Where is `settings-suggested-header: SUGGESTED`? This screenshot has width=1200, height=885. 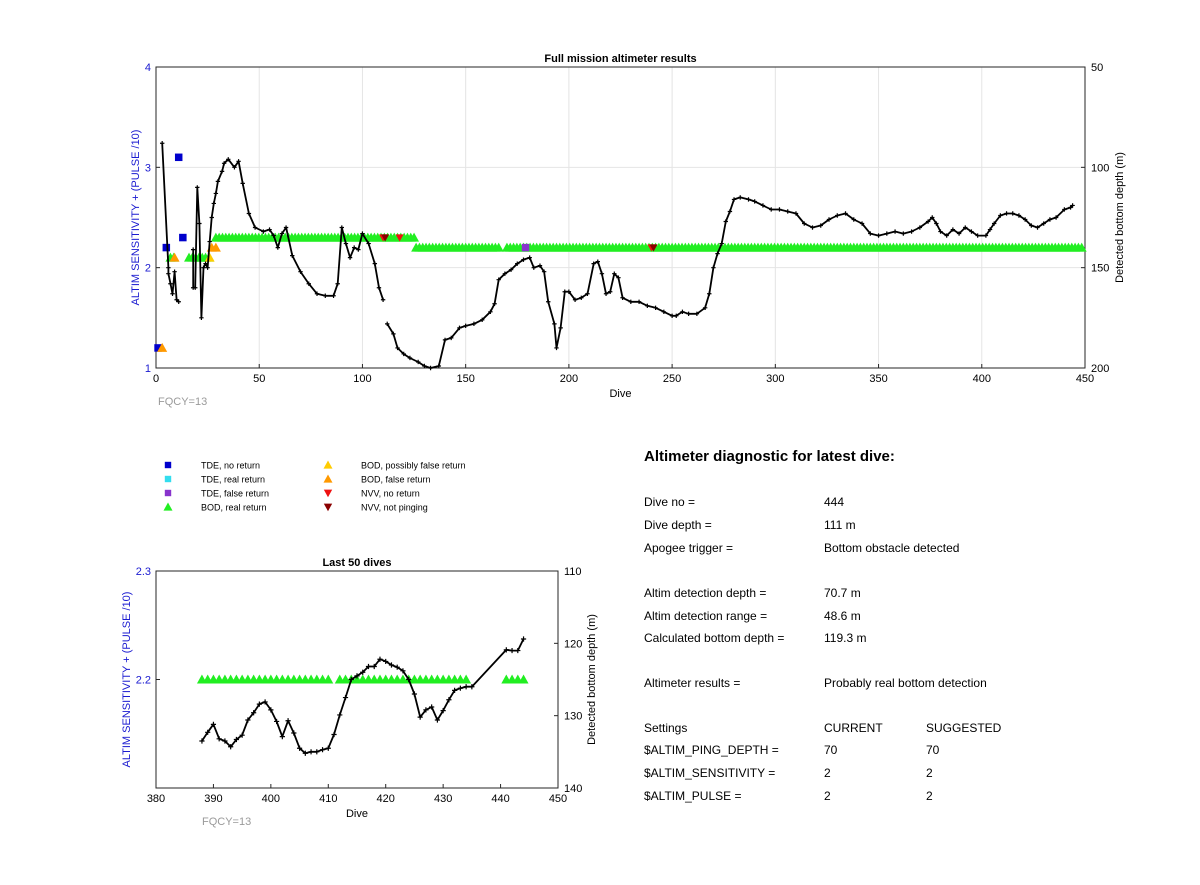 settings-suggested-header: SUGGESTED is located at coordinates (964, 728).